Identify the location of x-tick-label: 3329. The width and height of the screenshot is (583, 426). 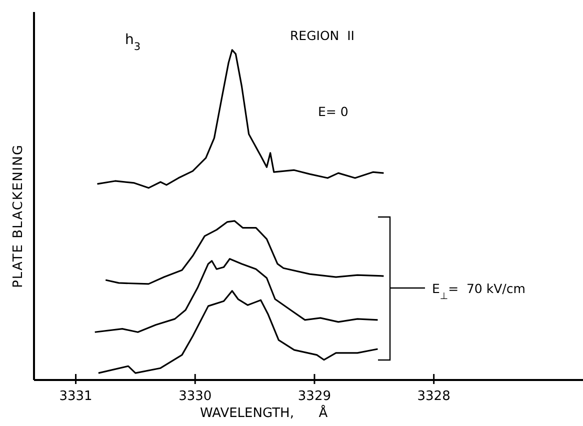
(315, 396).